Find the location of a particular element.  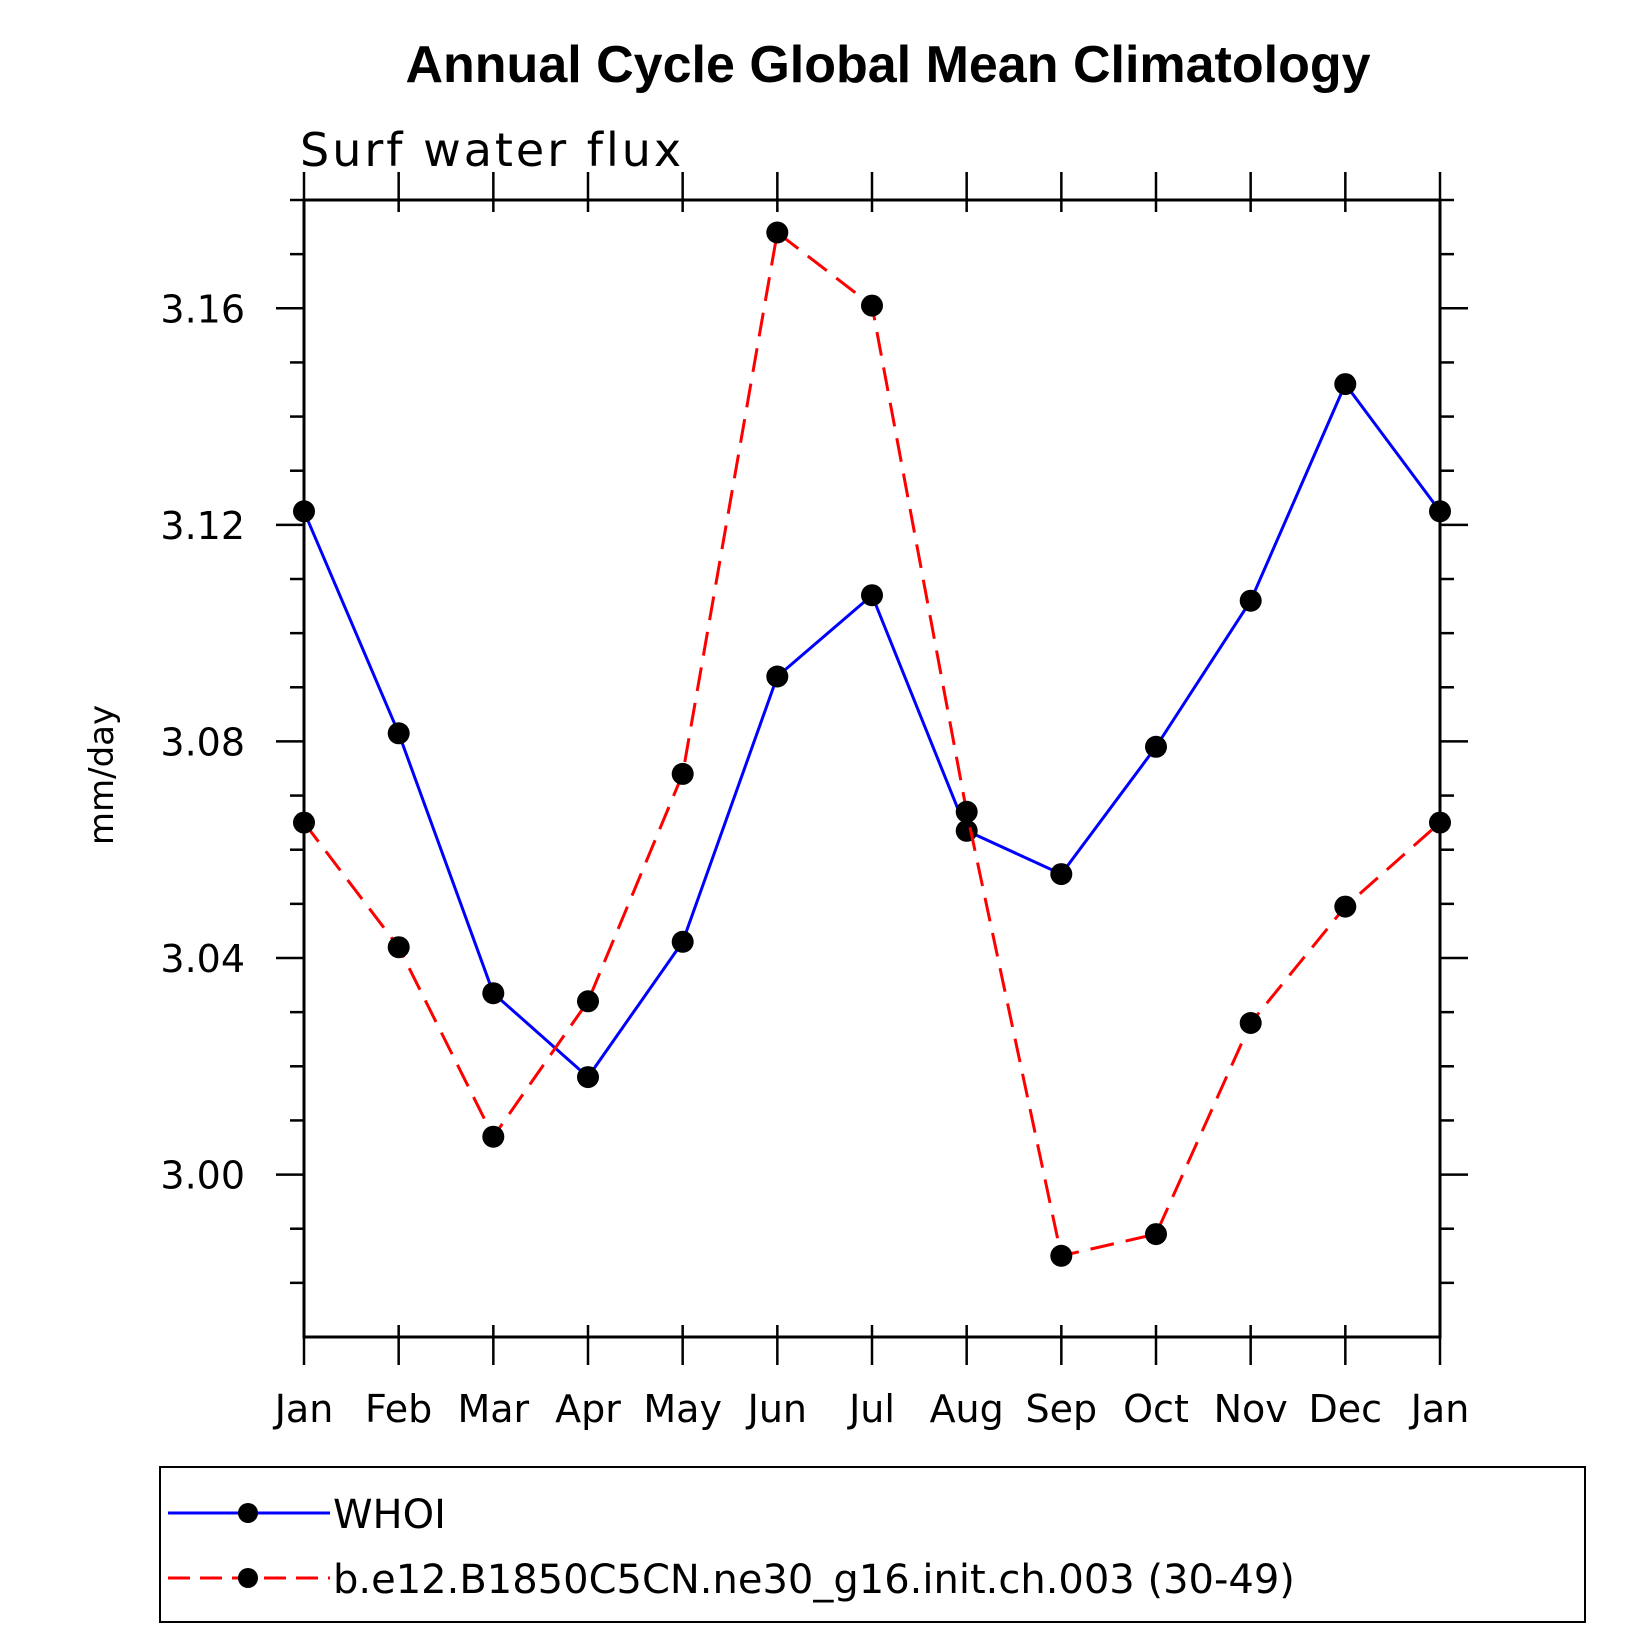

x-tick-label: Jul is located at coordinates (871, 1409).